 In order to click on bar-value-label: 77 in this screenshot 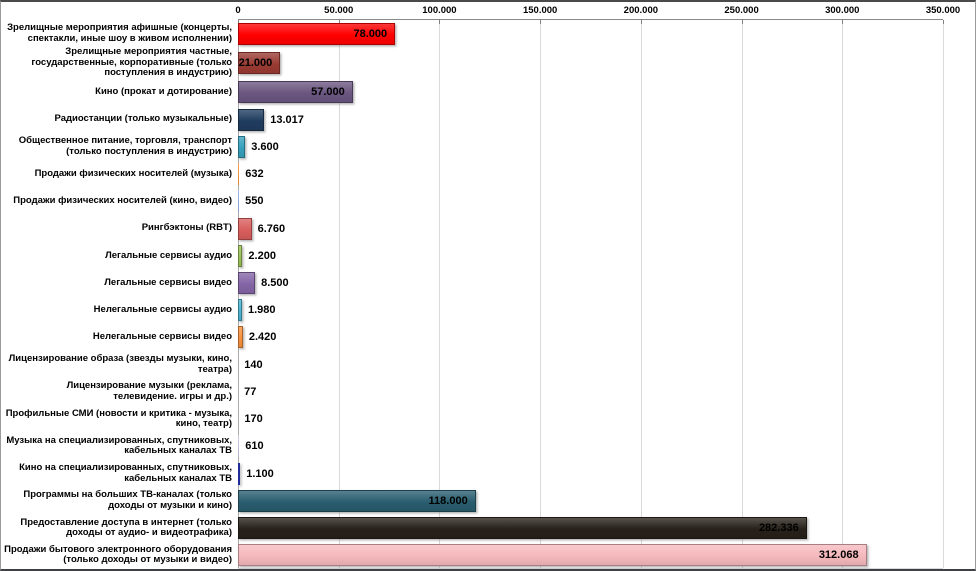, I will do `click(250, 391)`.